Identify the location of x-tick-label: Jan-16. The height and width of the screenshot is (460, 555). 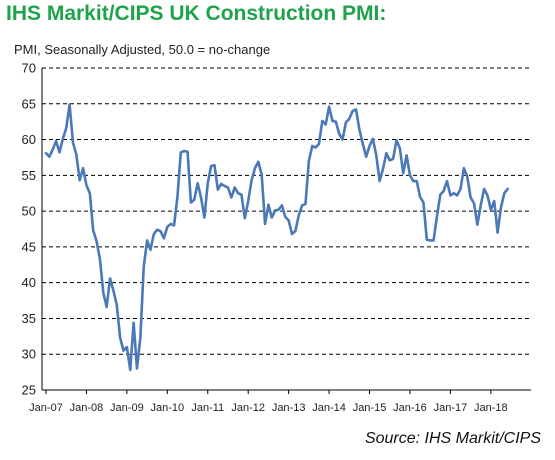
(410, 408).